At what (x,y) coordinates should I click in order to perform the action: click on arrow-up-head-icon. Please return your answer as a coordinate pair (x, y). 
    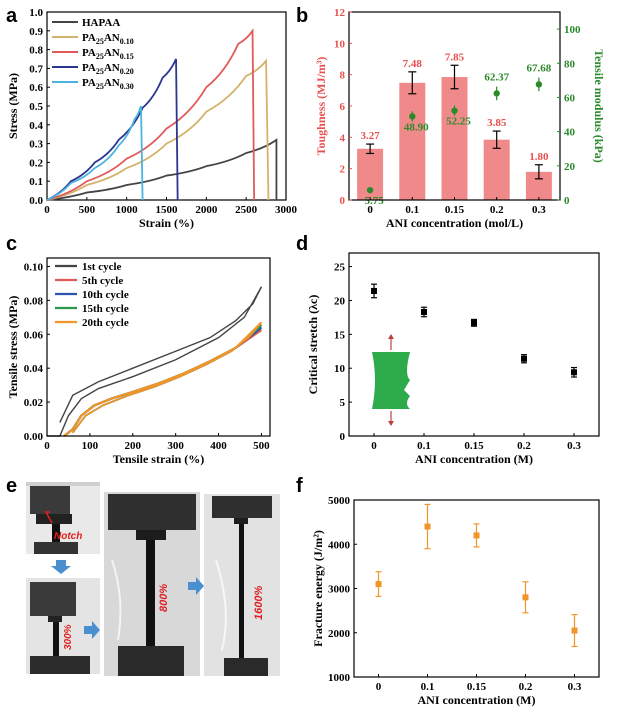
    Looking at the image, I should click on (391, 336).